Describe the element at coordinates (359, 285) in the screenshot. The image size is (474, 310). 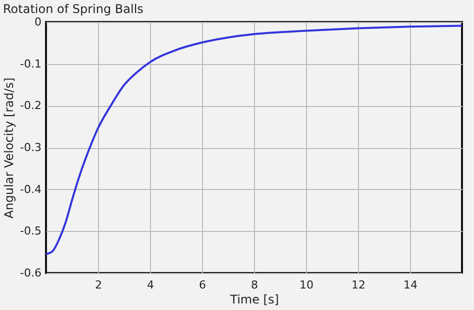
I see `x-tick-label: 12` at that location.